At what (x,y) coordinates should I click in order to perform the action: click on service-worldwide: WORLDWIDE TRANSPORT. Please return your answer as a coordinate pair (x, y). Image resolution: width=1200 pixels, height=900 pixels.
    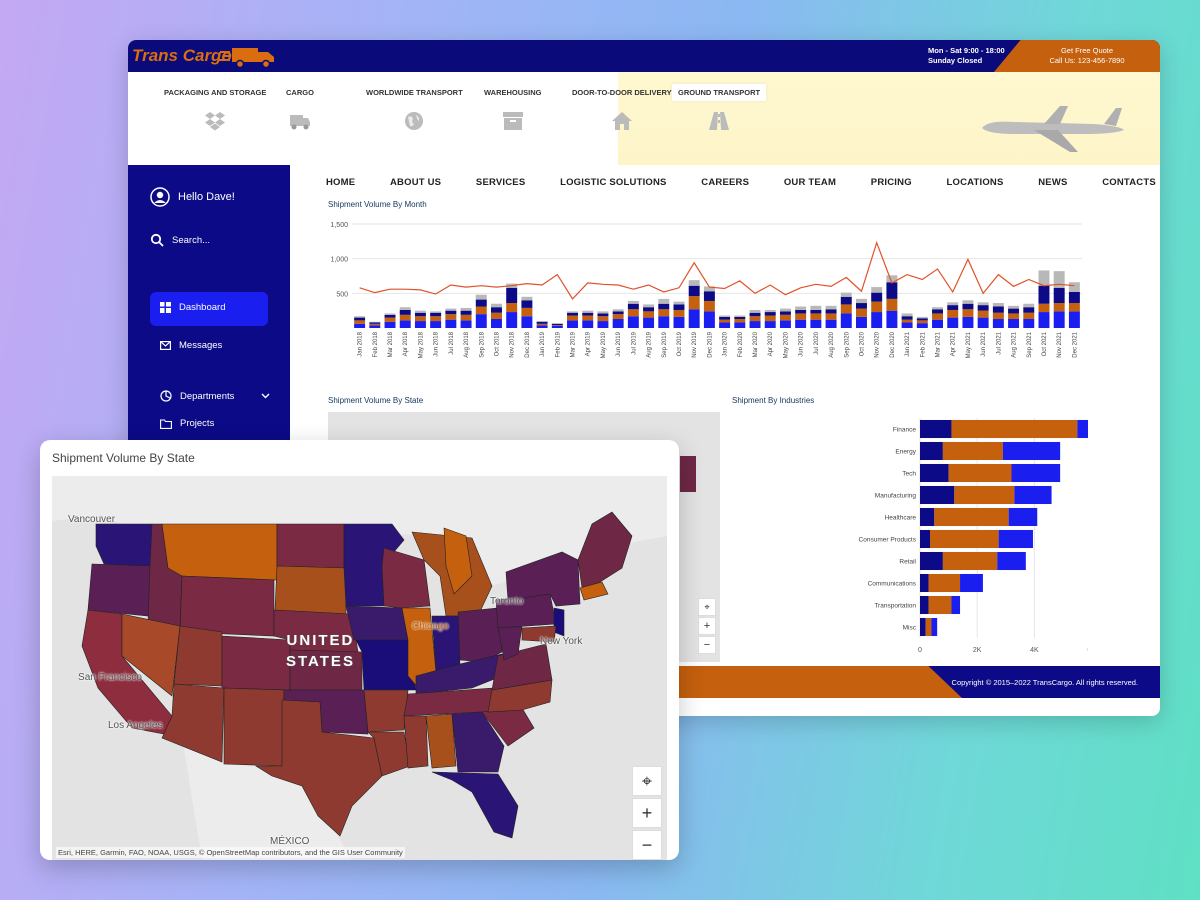
    Looking at the image, I should click on (414, 109).